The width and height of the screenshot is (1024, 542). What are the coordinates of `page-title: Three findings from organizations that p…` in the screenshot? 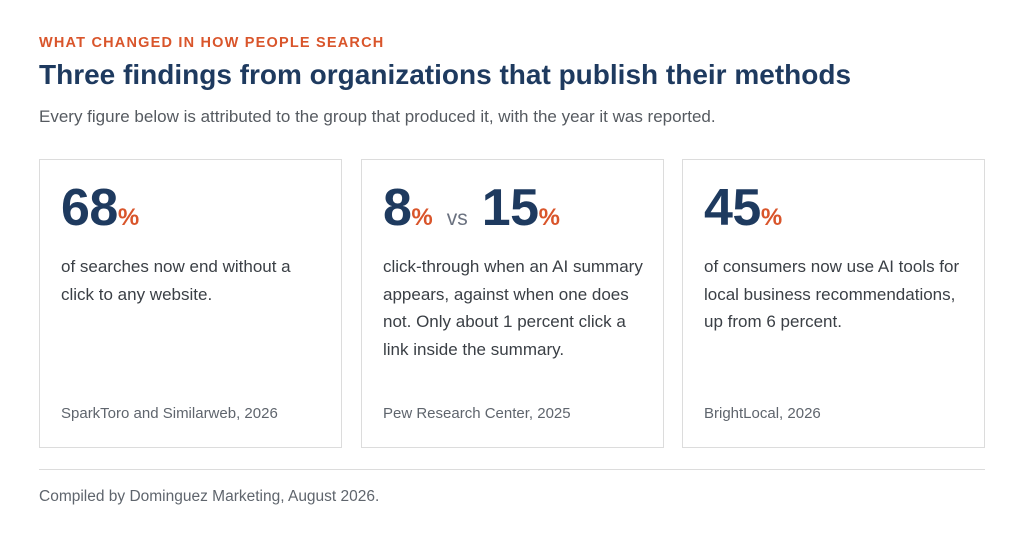 It's located at (445, 74).